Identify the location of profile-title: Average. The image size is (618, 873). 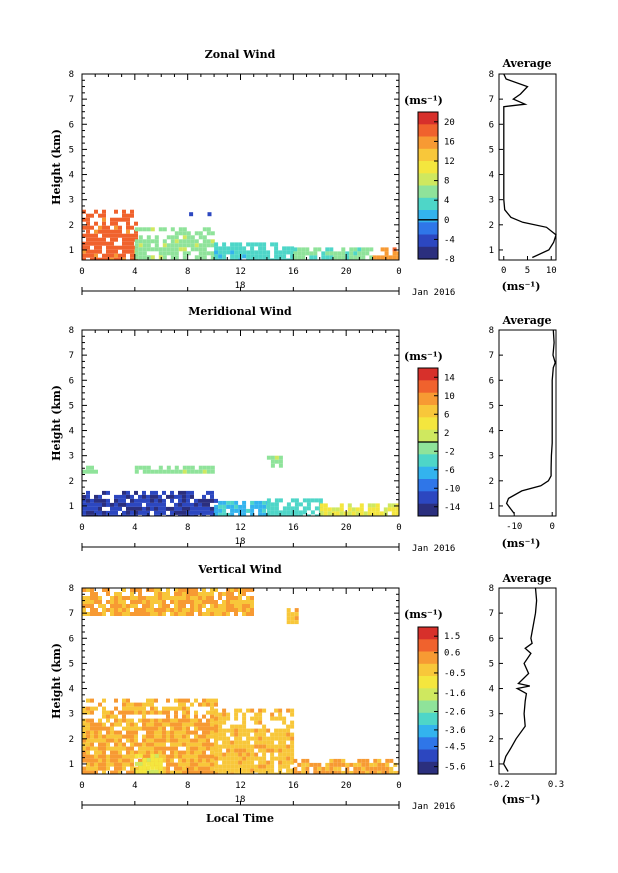
(526, 320).